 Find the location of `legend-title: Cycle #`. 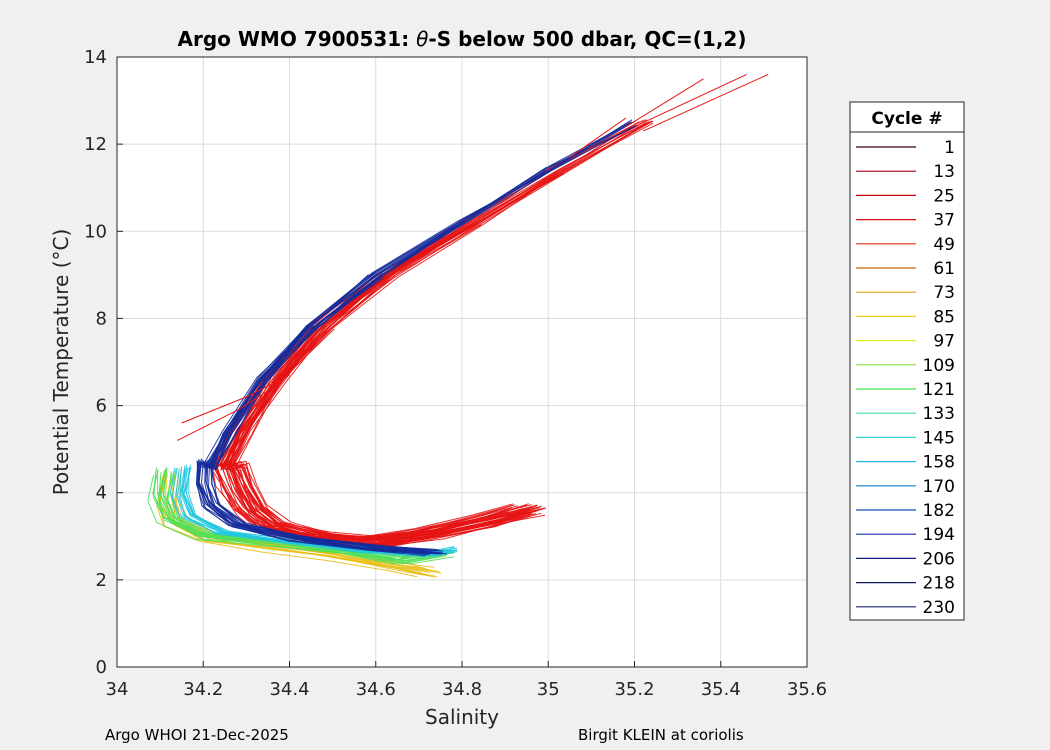

legend-title: Cycle # is located at coordinates (906, 119).